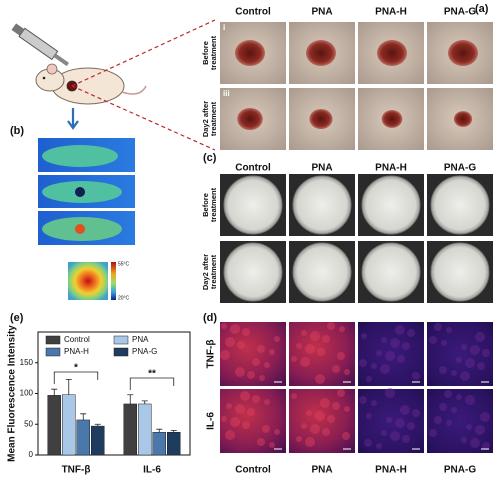 This screenshot has width=499, height=481. What do you see at coordinates (124, 298) in the screenshot?
I see `colorbar-label: 20°C` at bounding box center [124, 298].